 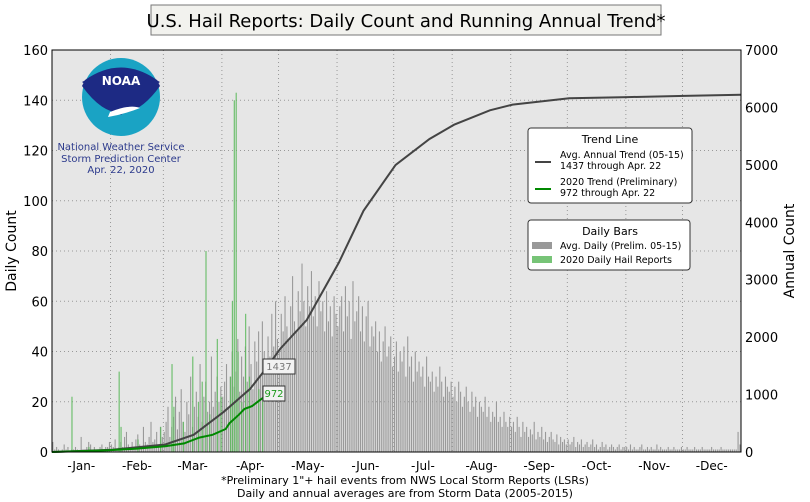 I want to click on svg-text: 972 through Apr. 22, so click(x=607, y=193).